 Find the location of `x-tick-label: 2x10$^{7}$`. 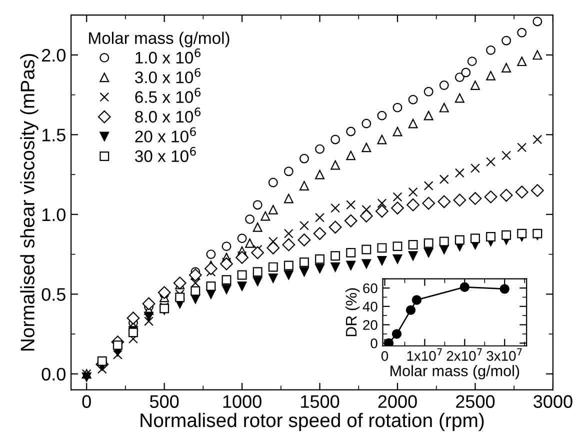

x-tick-label: 2x10$^{7}$ is located at coordinates (464, 354).